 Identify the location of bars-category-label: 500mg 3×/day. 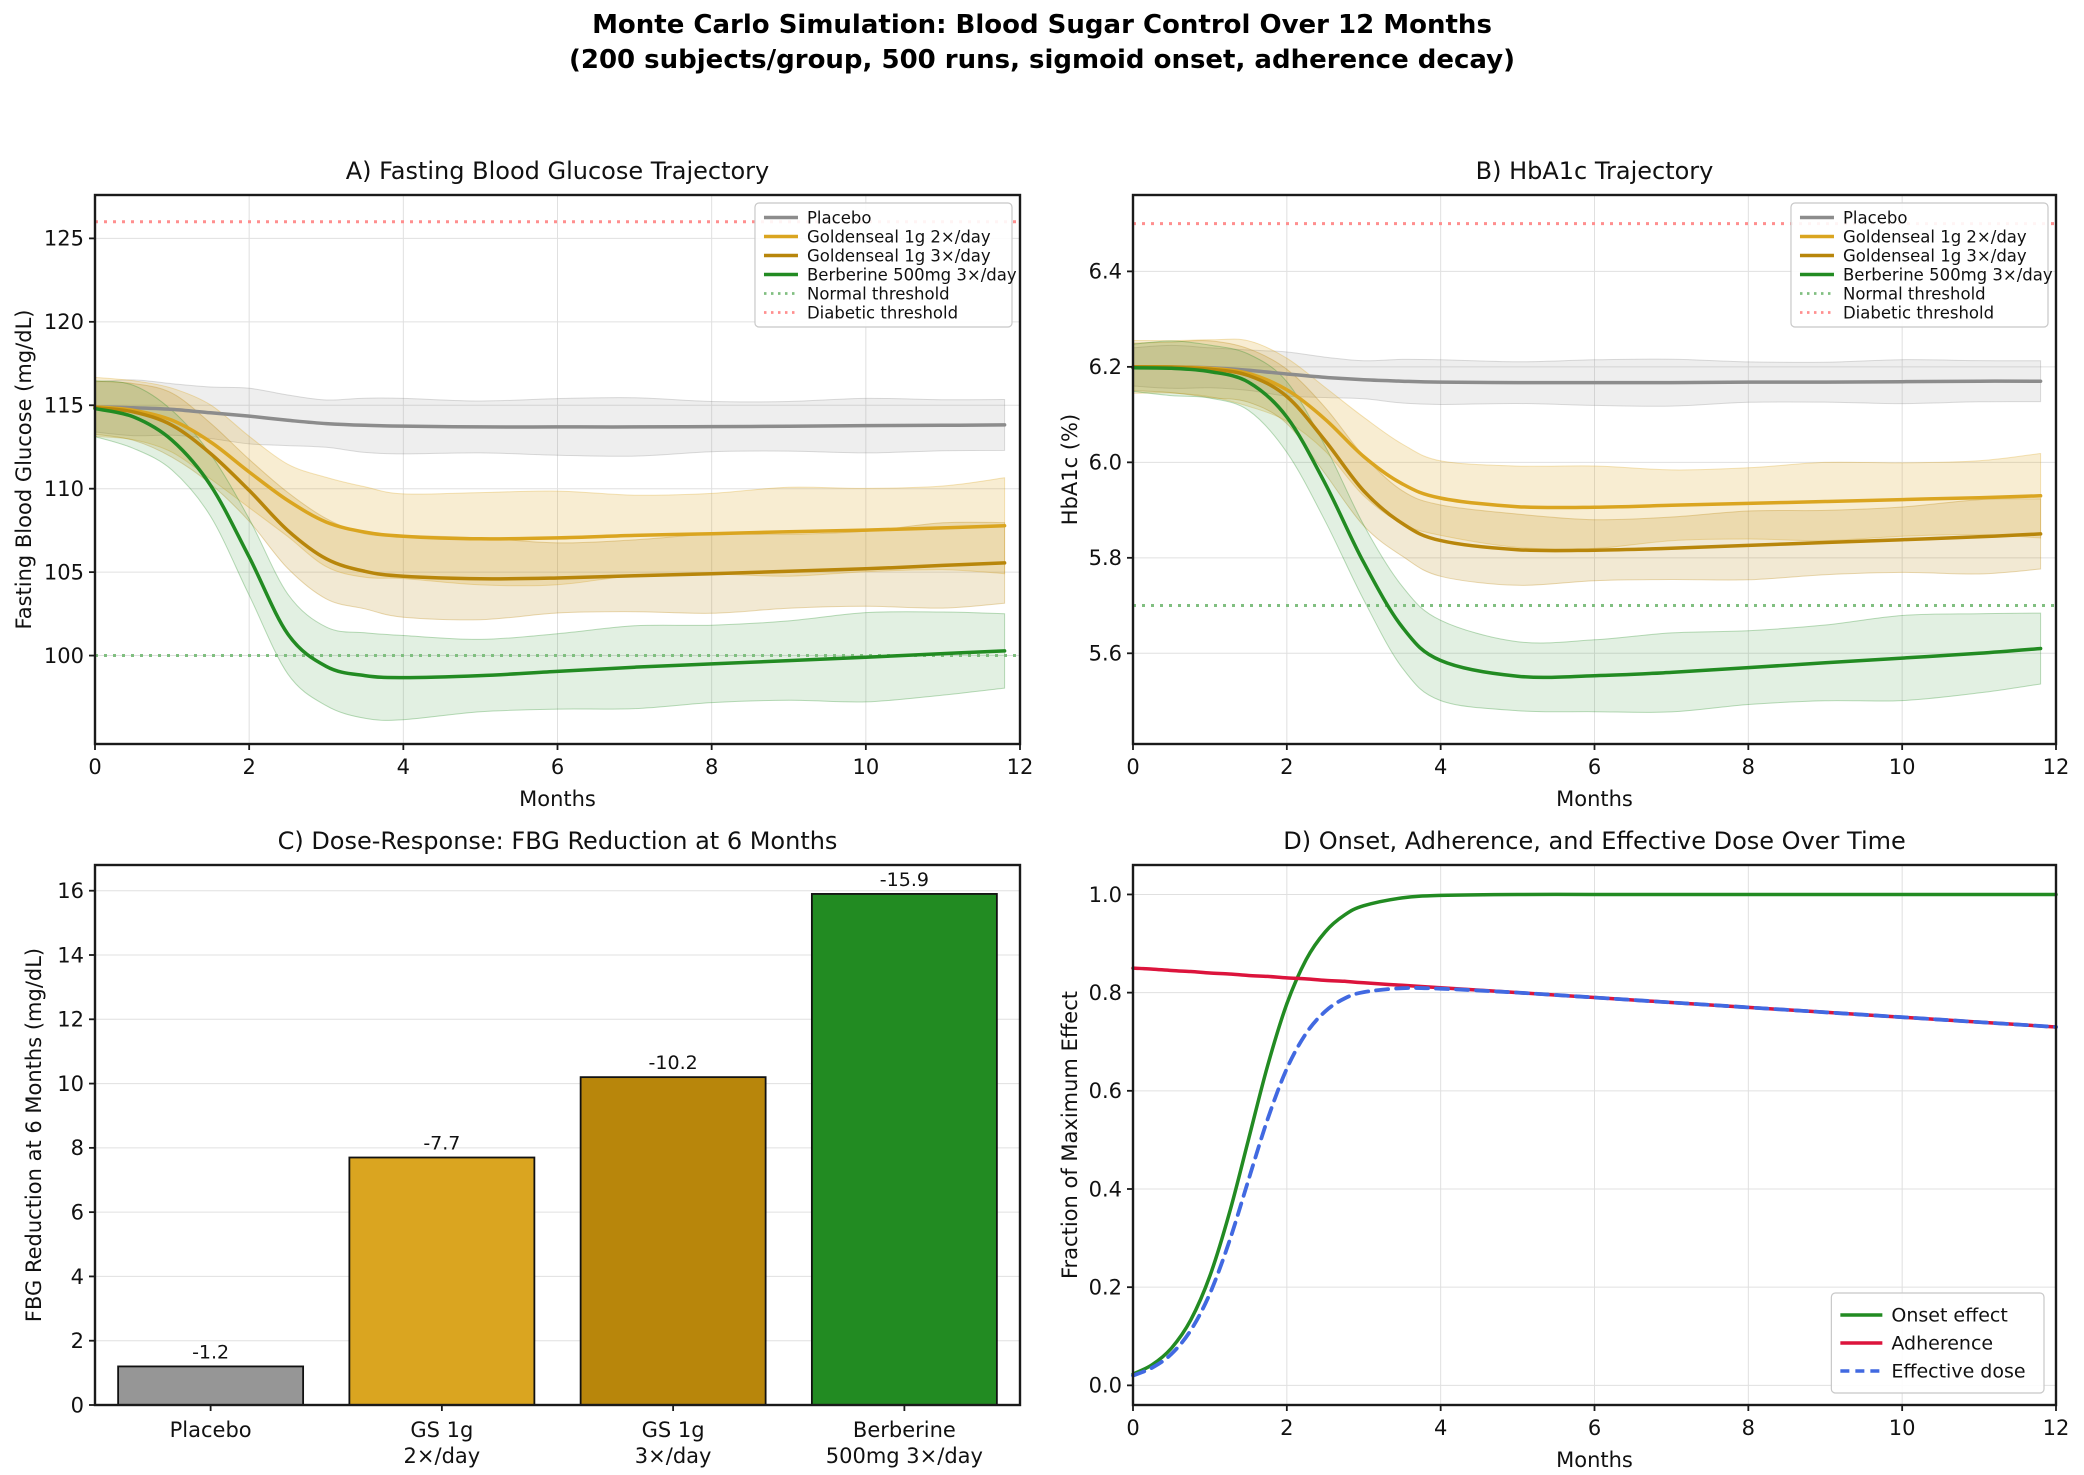
(904, 1456).